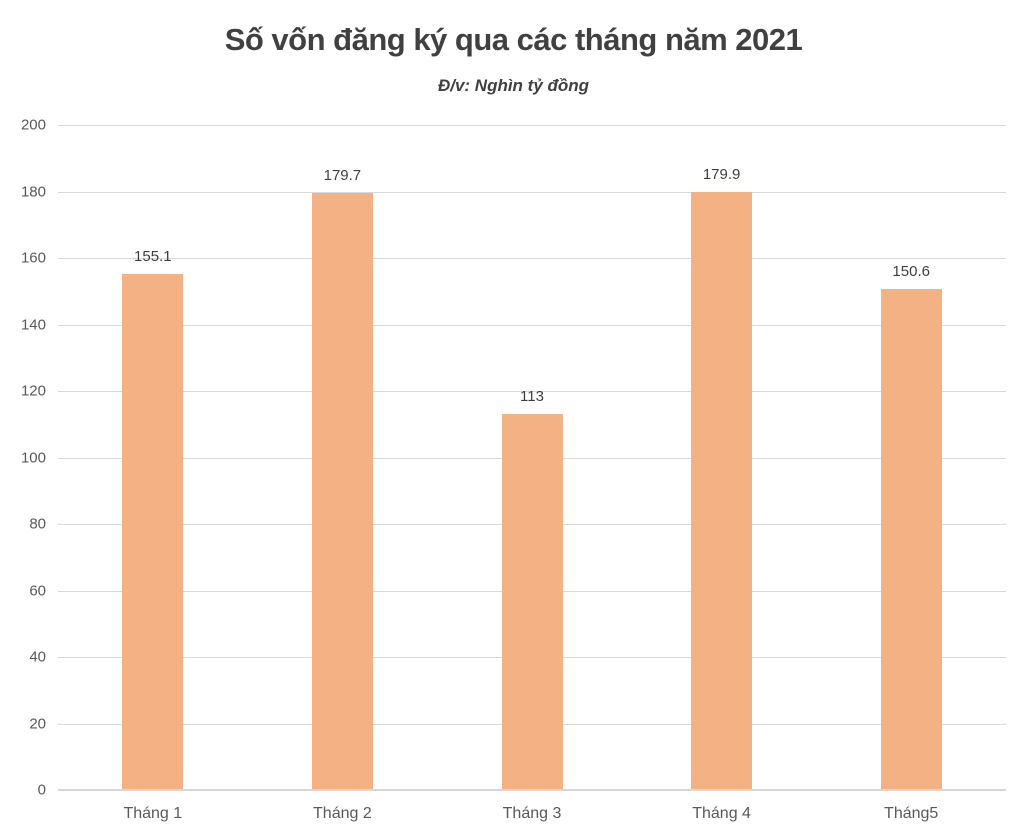  Describe the element at coordinates (532, 790) in the screenshot. I see `x-axis-line` at that location.